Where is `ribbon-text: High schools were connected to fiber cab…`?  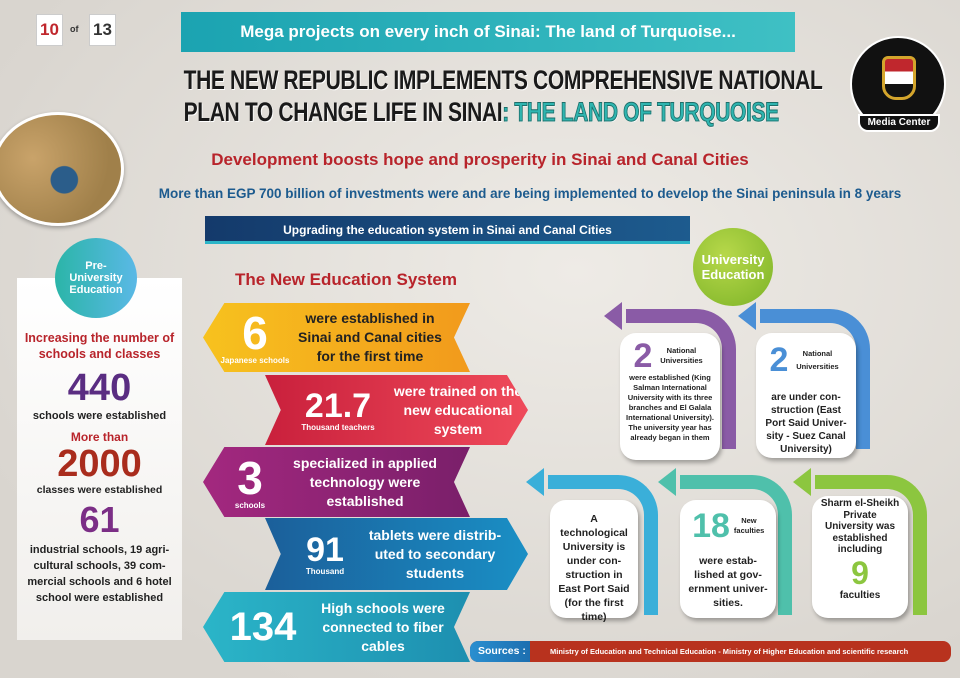
ribbon-text: High schools were connected to fiber cab… is located at coordinates (383, 626).